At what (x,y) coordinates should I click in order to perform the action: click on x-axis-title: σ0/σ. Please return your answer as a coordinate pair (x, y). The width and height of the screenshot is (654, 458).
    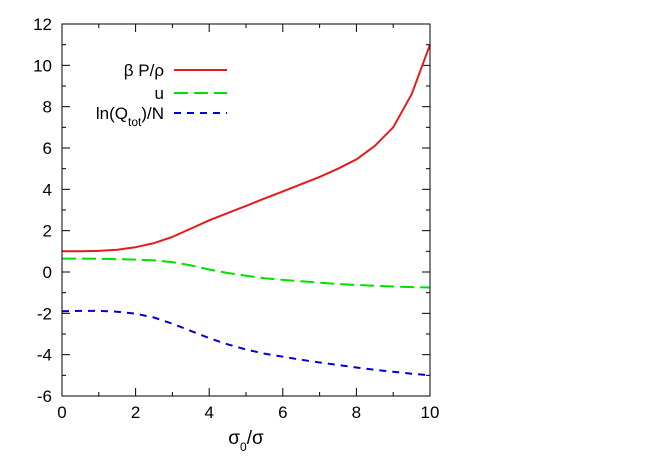
    Looking at the image, I should click on (246, 441).